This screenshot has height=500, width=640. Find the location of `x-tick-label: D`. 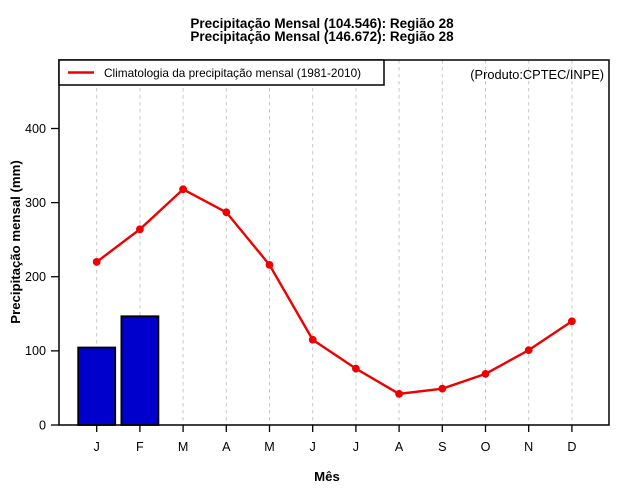

x-tick-label: D is located at coordinates (571, 447).